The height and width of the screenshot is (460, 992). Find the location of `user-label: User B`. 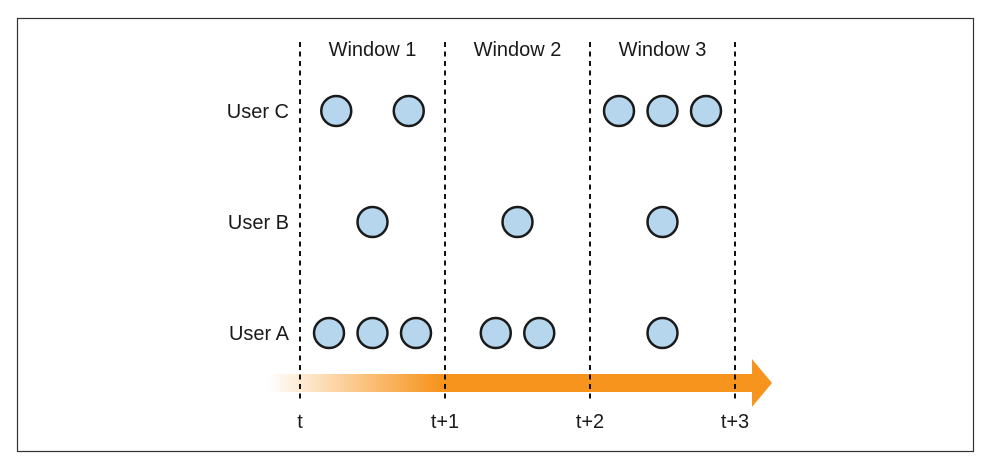

user-label: User B is located at coordinates (258, 223).